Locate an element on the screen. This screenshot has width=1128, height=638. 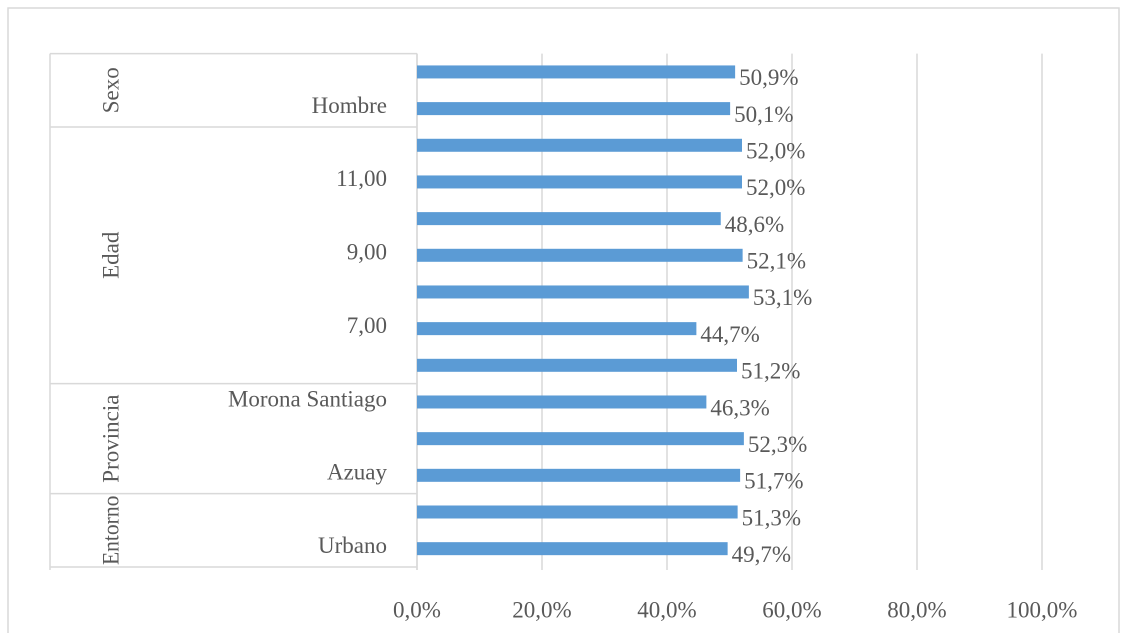
y-tick-label: Urbano is located at coordinates (352, 545).